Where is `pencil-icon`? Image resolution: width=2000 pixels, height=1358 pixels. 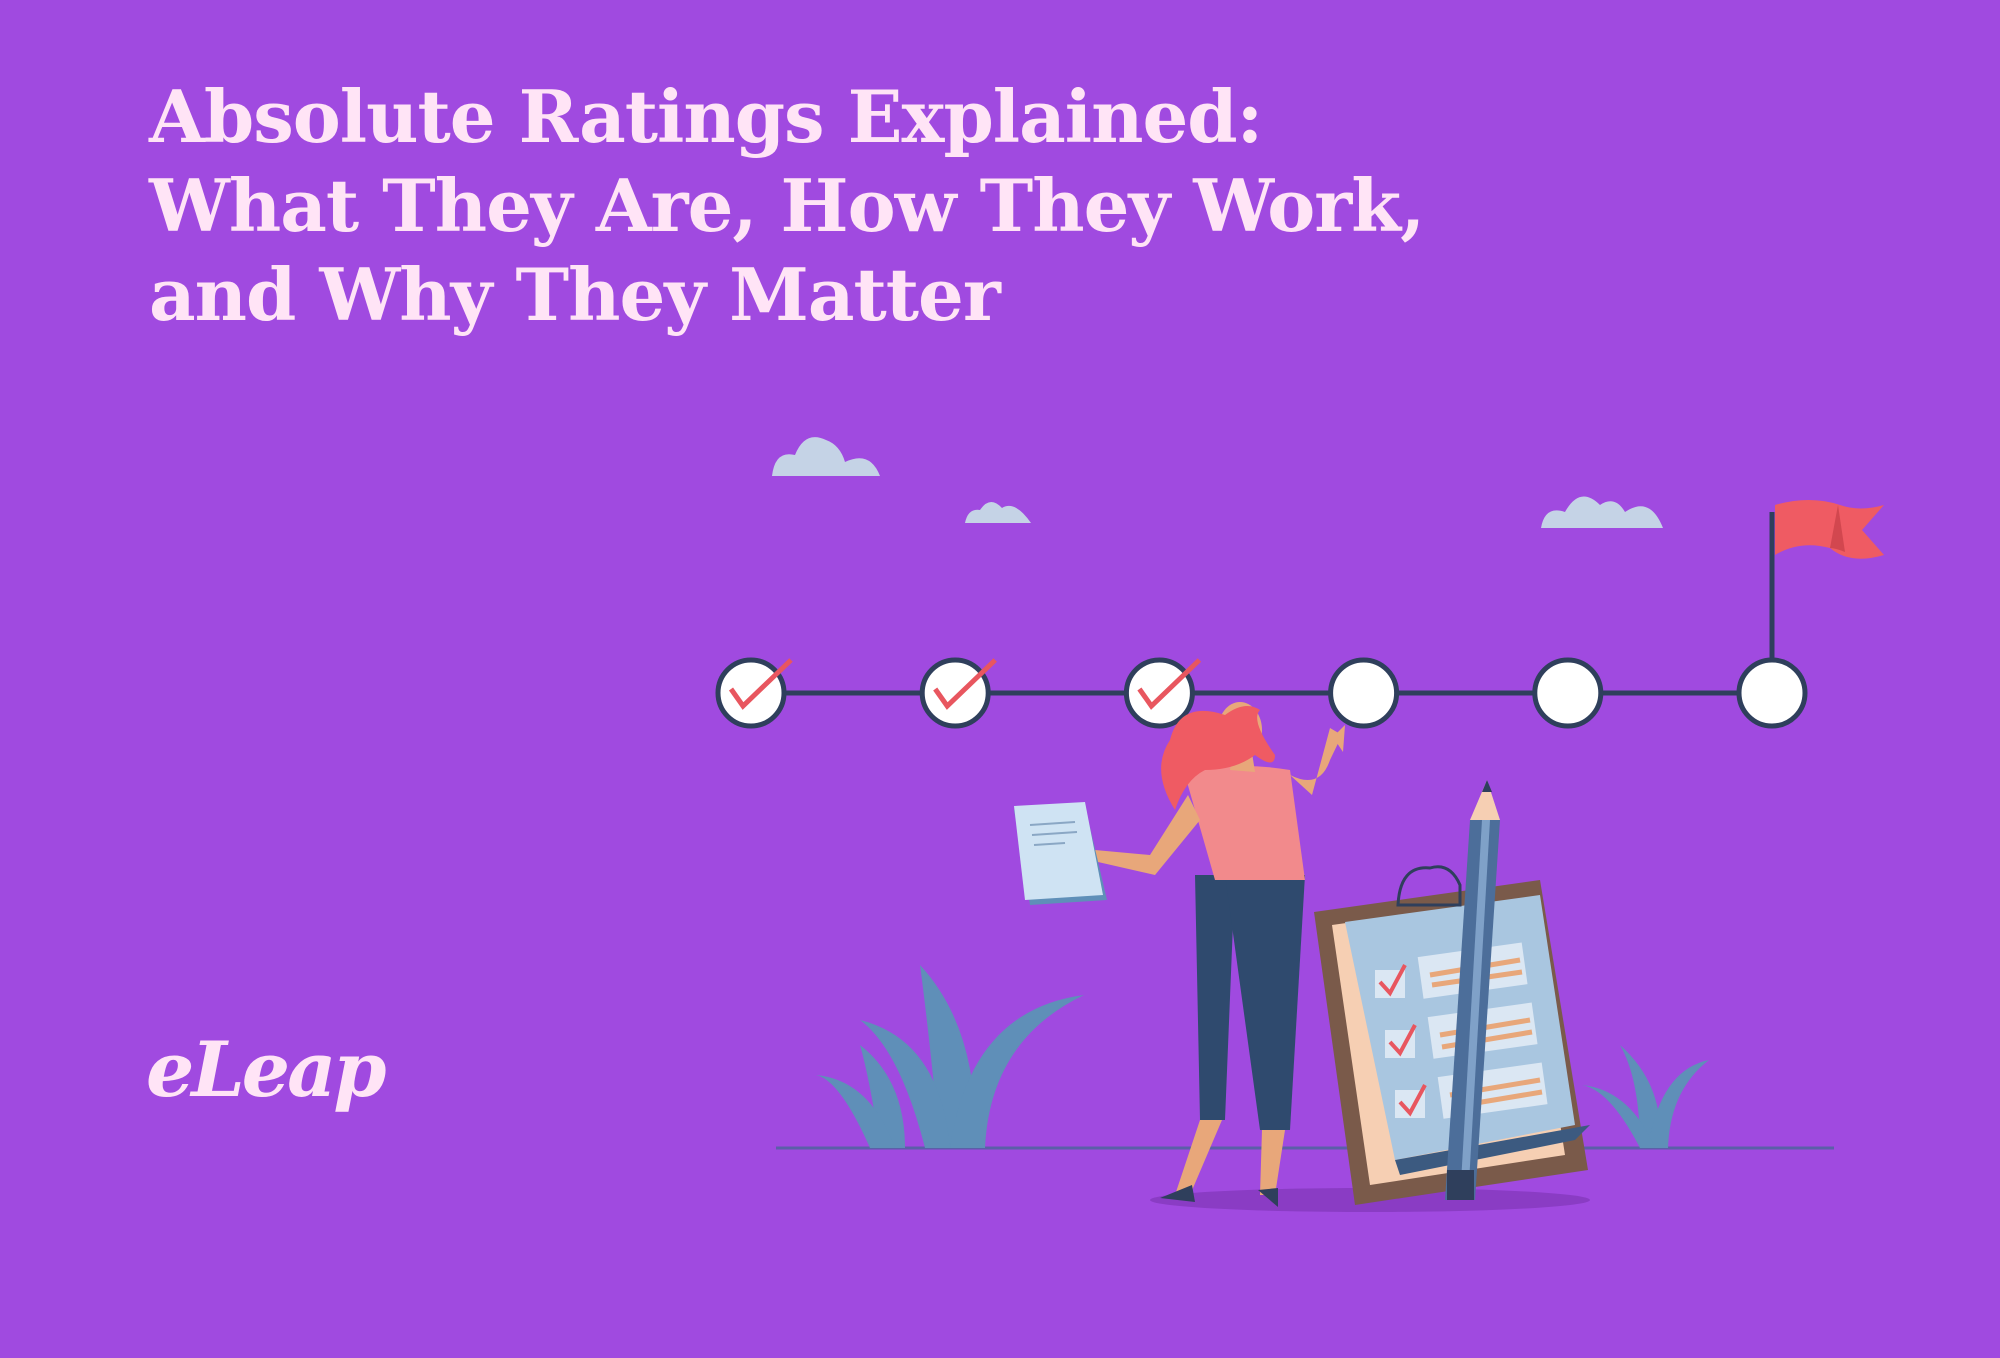 pencil-icon is located at coordinates (1472, 990).